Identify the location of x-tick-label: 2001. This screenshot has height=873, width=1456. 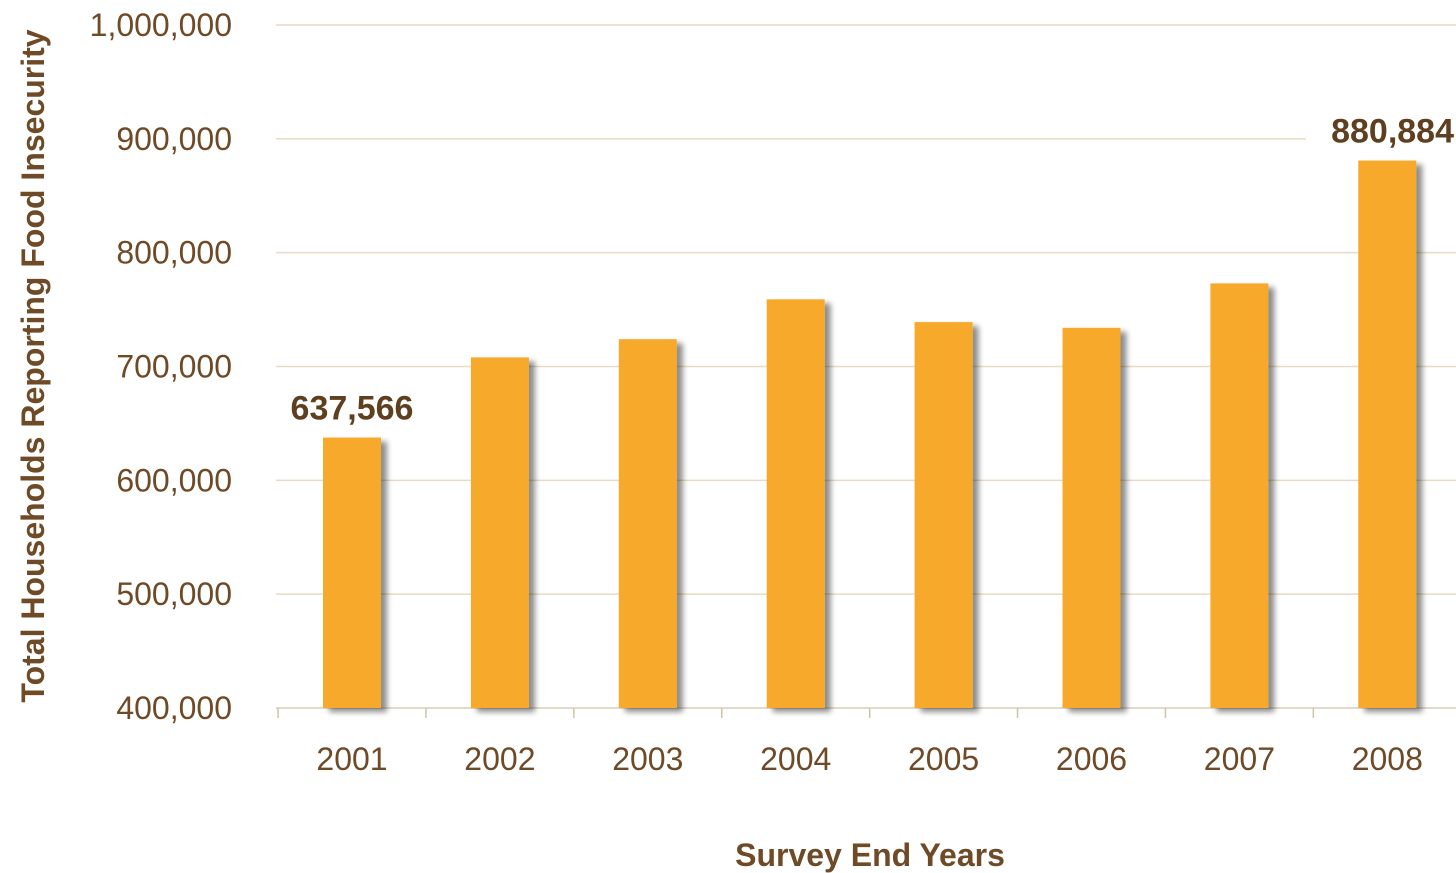
(351, 759).